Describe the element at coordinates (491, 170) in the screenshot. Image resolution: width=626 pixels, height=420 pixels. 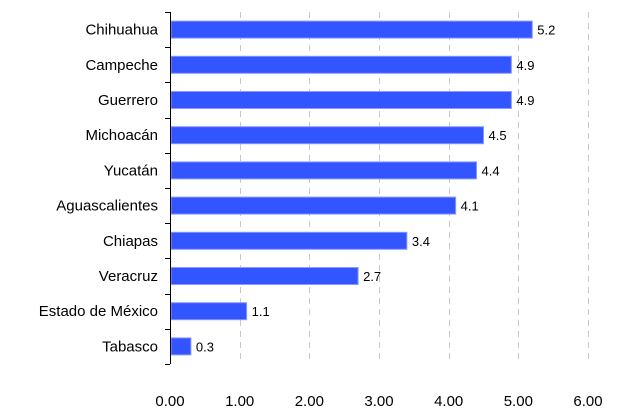
I see `data-label: 4.4` at that location.